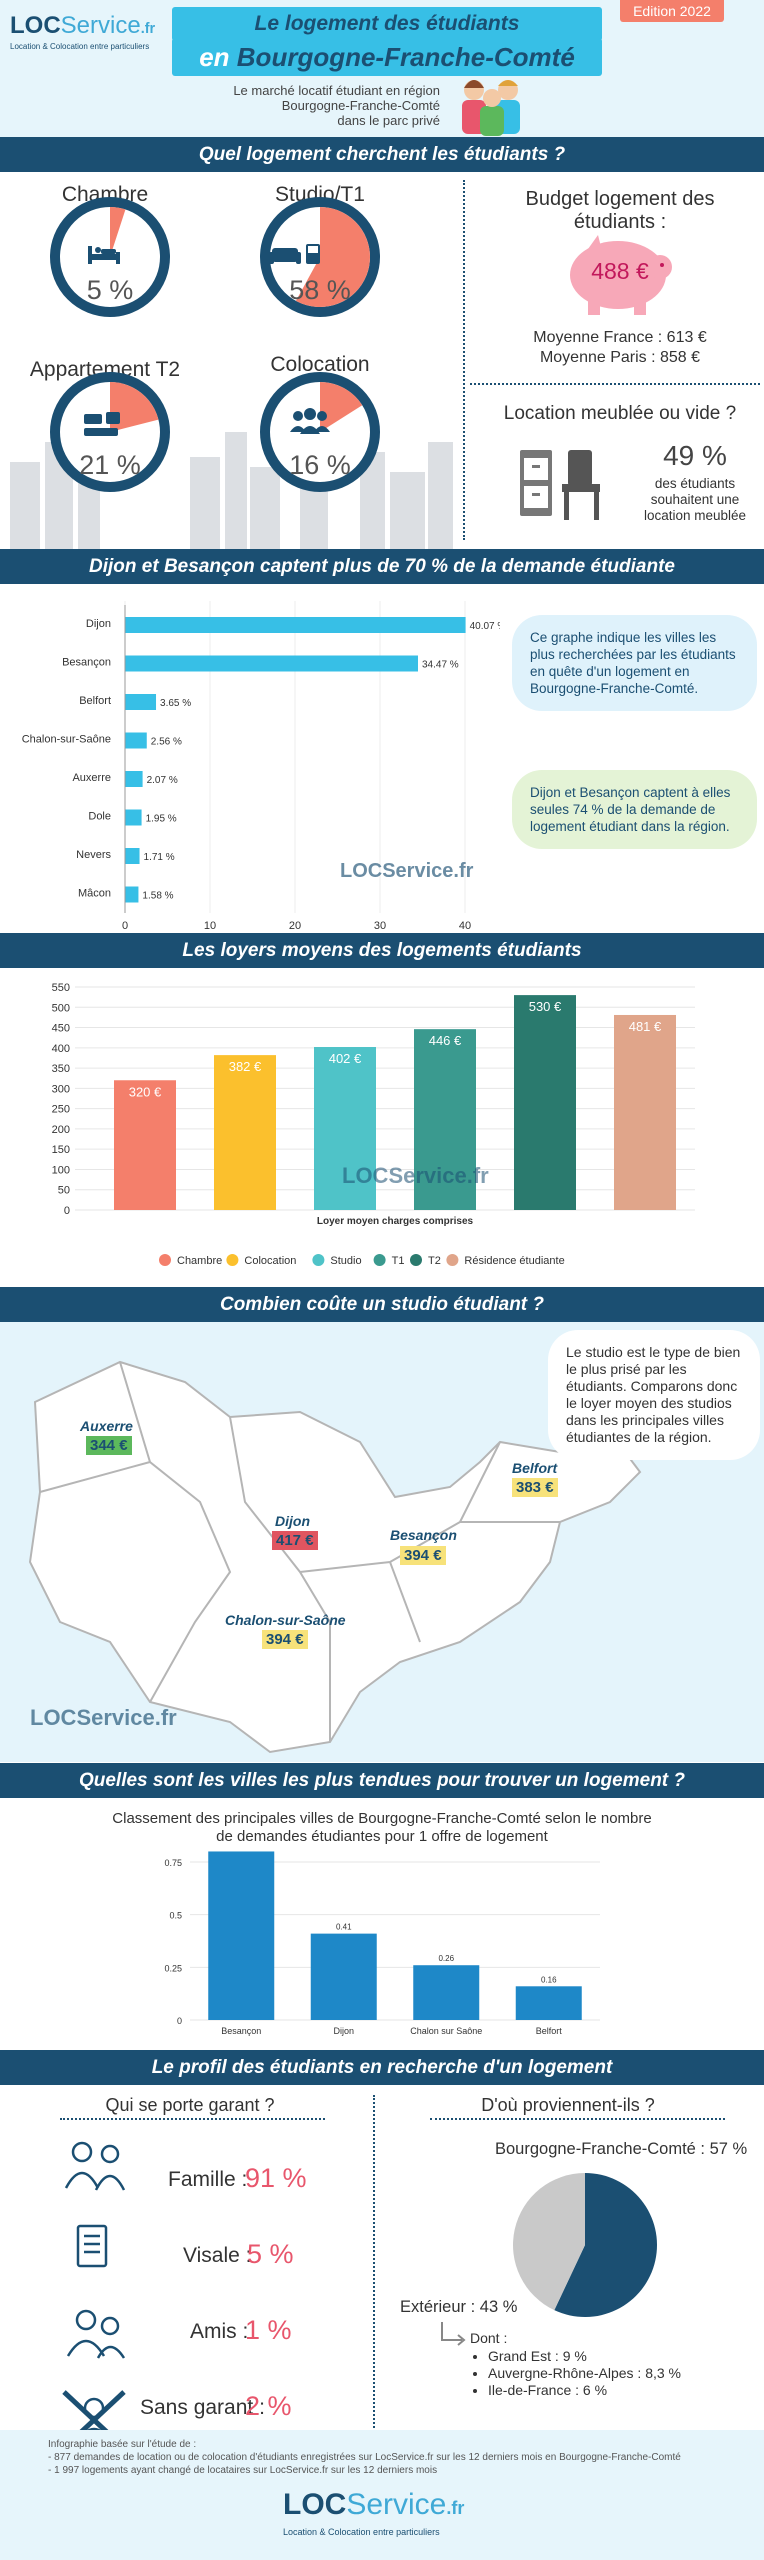  Describe the element at coordinates (61, 1029) in the screenshot. I see `vbar-ytick-9: 450` at that location.